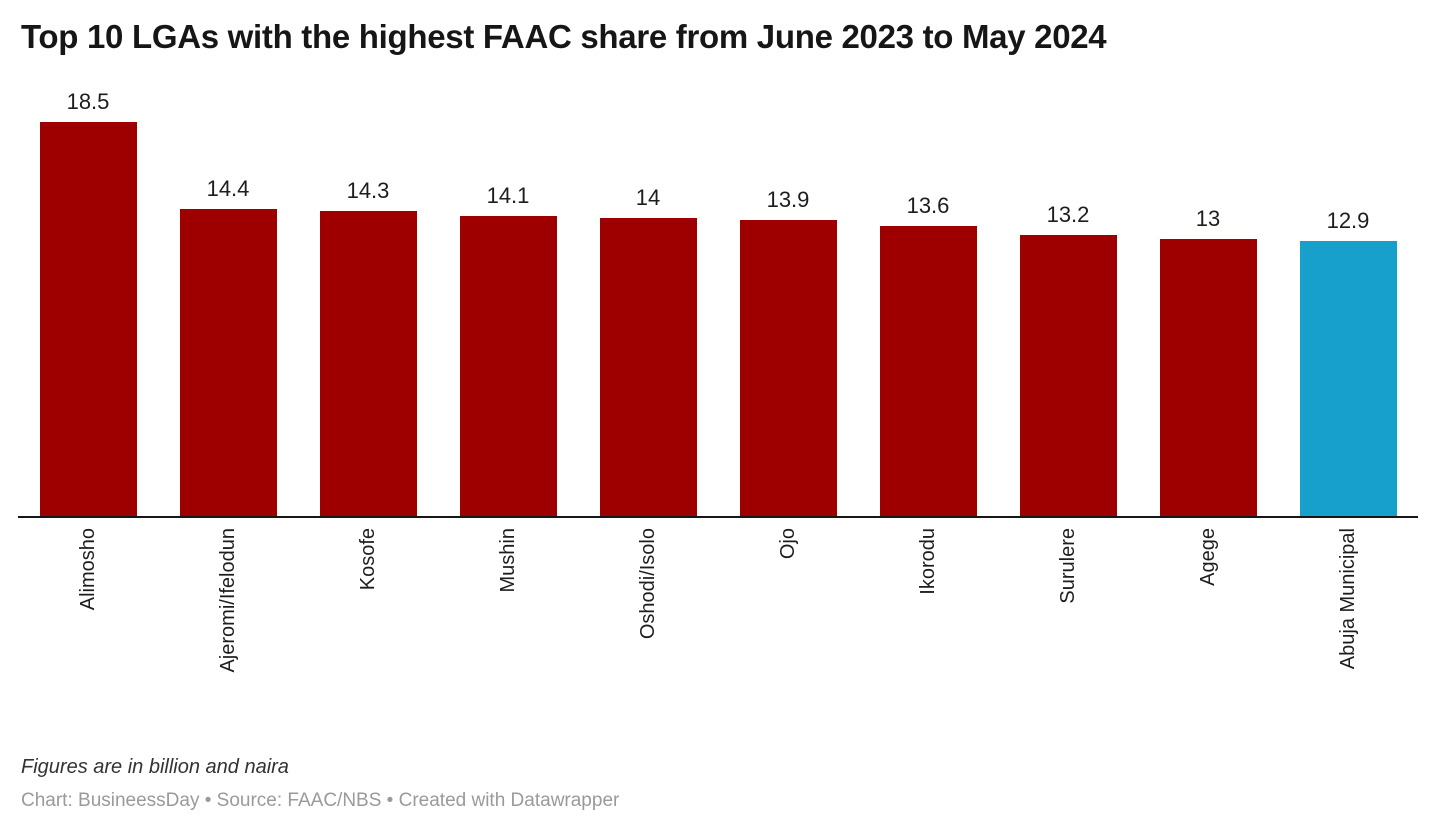  Describe the element at coordinates (88, 569) in the screenshot. I see `x-axis-label: Alimosho` at that location.